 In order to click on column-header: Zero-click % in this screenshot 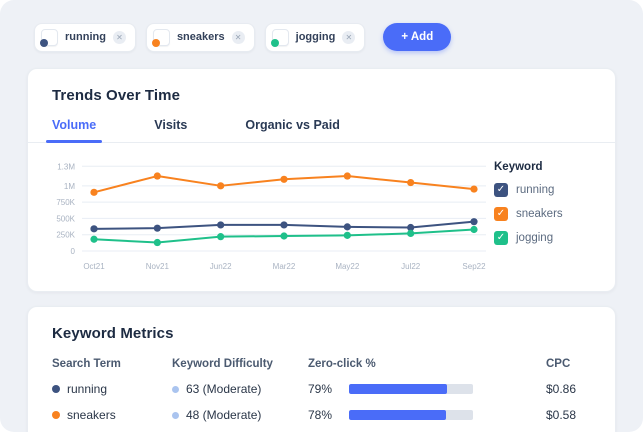, I will do `click(342, 364)`.